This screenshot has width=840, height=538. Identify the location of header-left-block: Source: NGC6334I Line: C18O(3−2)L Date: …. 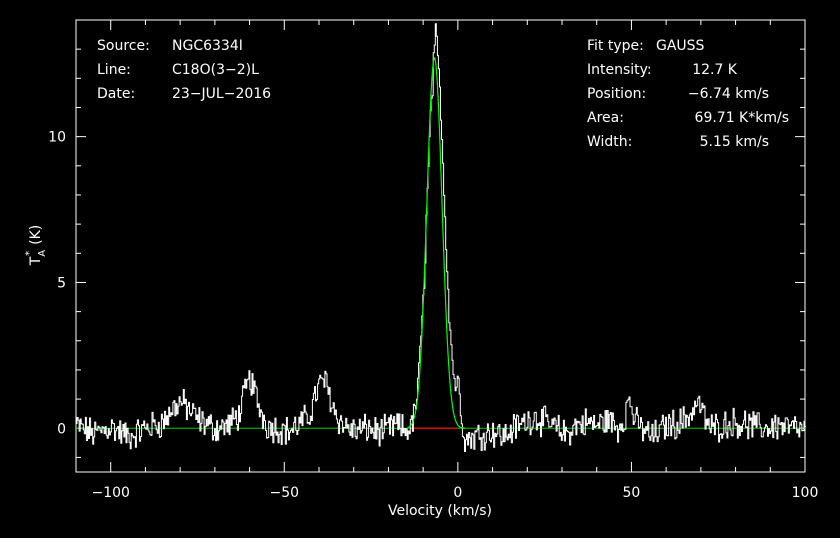
(184, 70).